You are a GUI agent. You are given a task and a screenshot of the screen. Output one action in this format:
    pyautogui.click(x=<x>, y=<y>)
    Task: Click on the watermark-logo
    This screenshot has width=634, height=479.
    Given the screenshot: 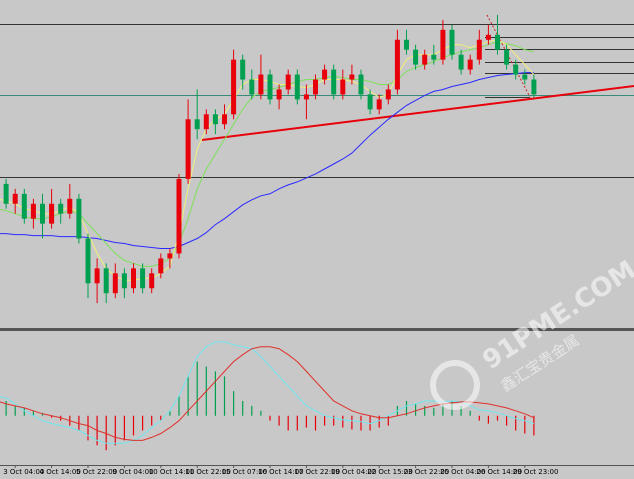 What is the action you would take?
    pyautogui.click(x=455, y=385)
    